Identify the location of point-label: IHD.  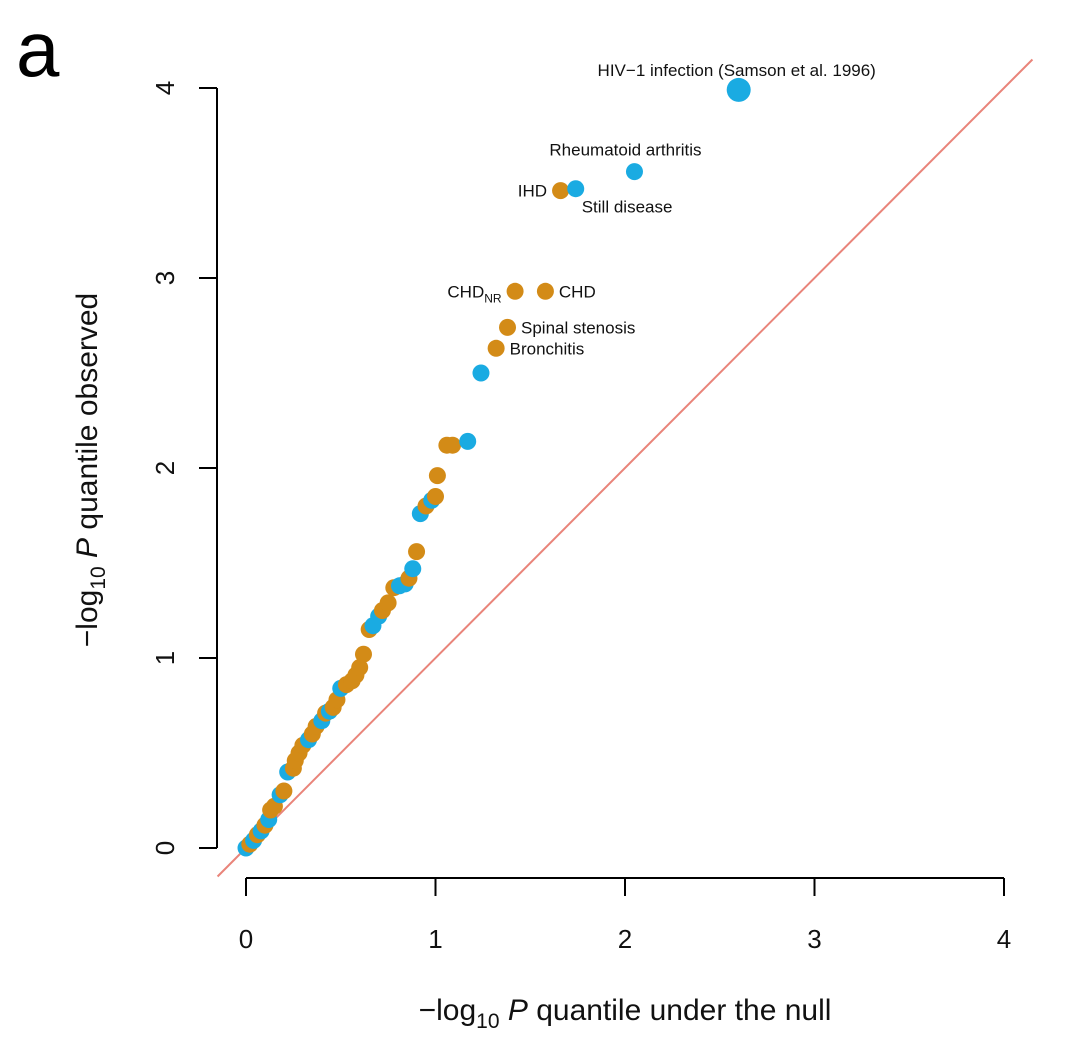
(532, 191).